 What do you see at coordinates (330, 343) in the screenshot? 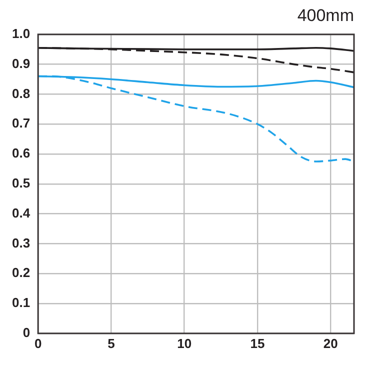
I see `x-tick-label: 20` at bounding box center [330, 343].